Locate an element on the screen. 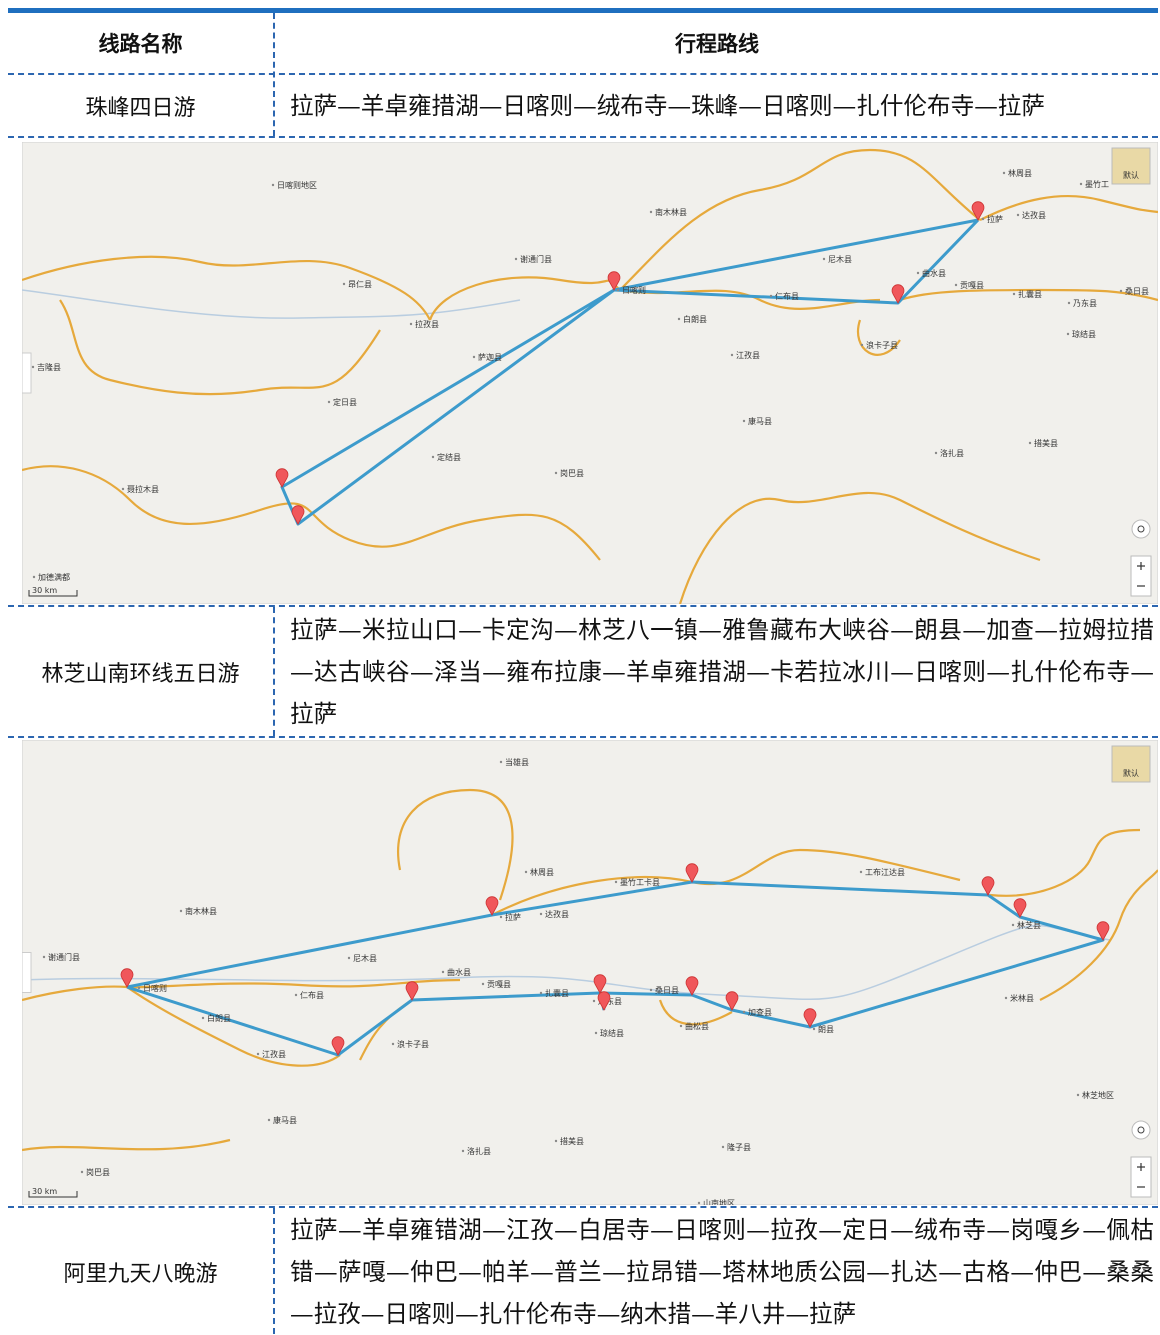 Image resolution: width=1160 pixels, height=1335 pixels. place-label: 定日县 is located at coordinates (345, 402).